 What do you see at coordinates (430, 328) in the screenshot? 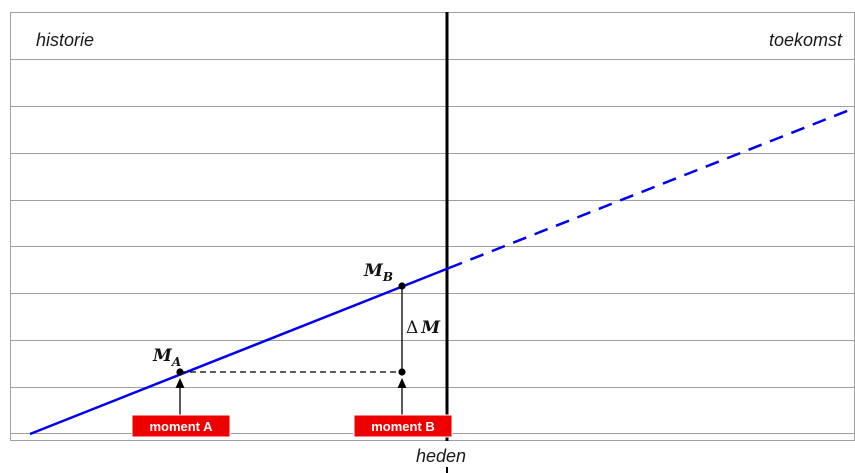
I see `label-delta-m-symbol: M` at bounding box center [430, 328].